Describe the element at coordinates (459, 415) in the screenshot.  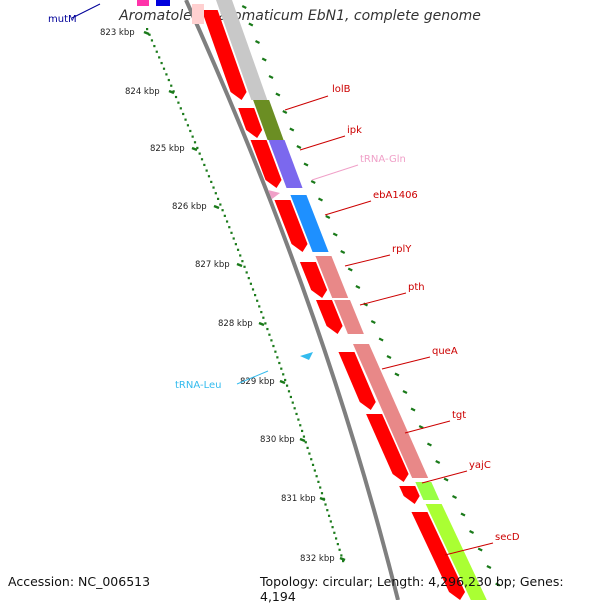
I see `gene-label-tgt: tgt` at that location.